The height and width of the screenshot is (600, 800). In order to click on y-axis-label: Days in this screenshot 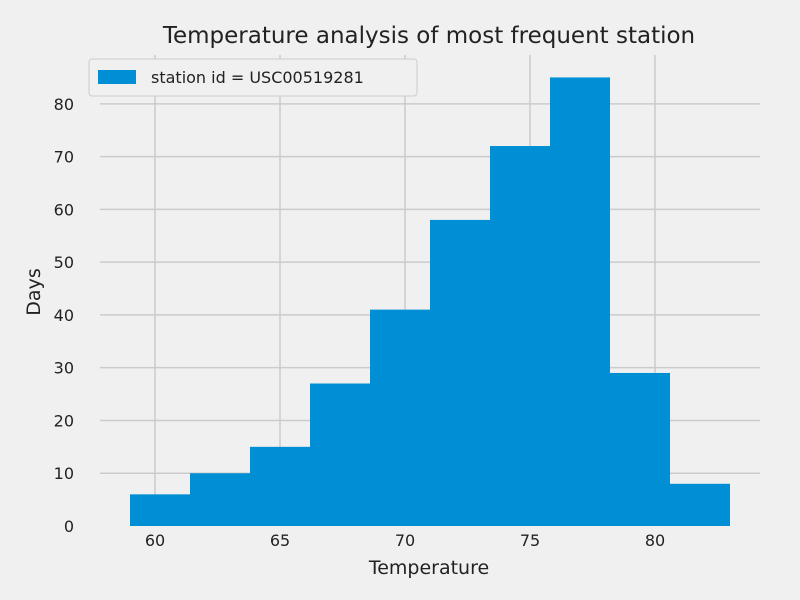, I will do `click(34, 291)`.